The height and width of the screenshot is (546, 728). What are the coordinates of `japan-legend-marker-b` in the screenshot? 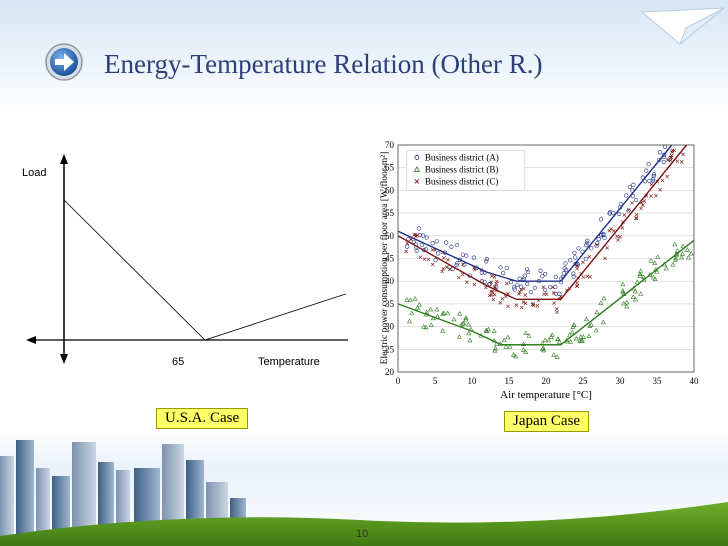 It's located at (417, 169).